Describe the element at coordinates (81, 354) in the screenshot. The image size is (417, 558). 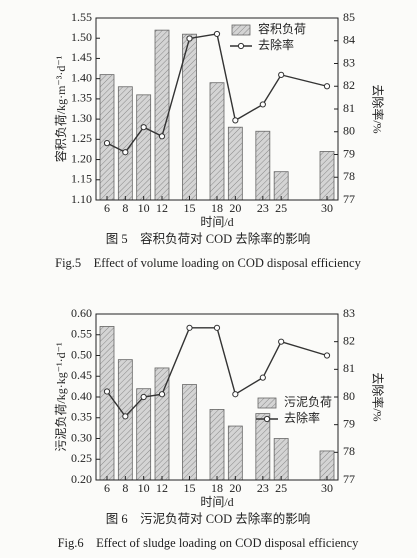
I see `y-tick-label: 0.50` at that location.